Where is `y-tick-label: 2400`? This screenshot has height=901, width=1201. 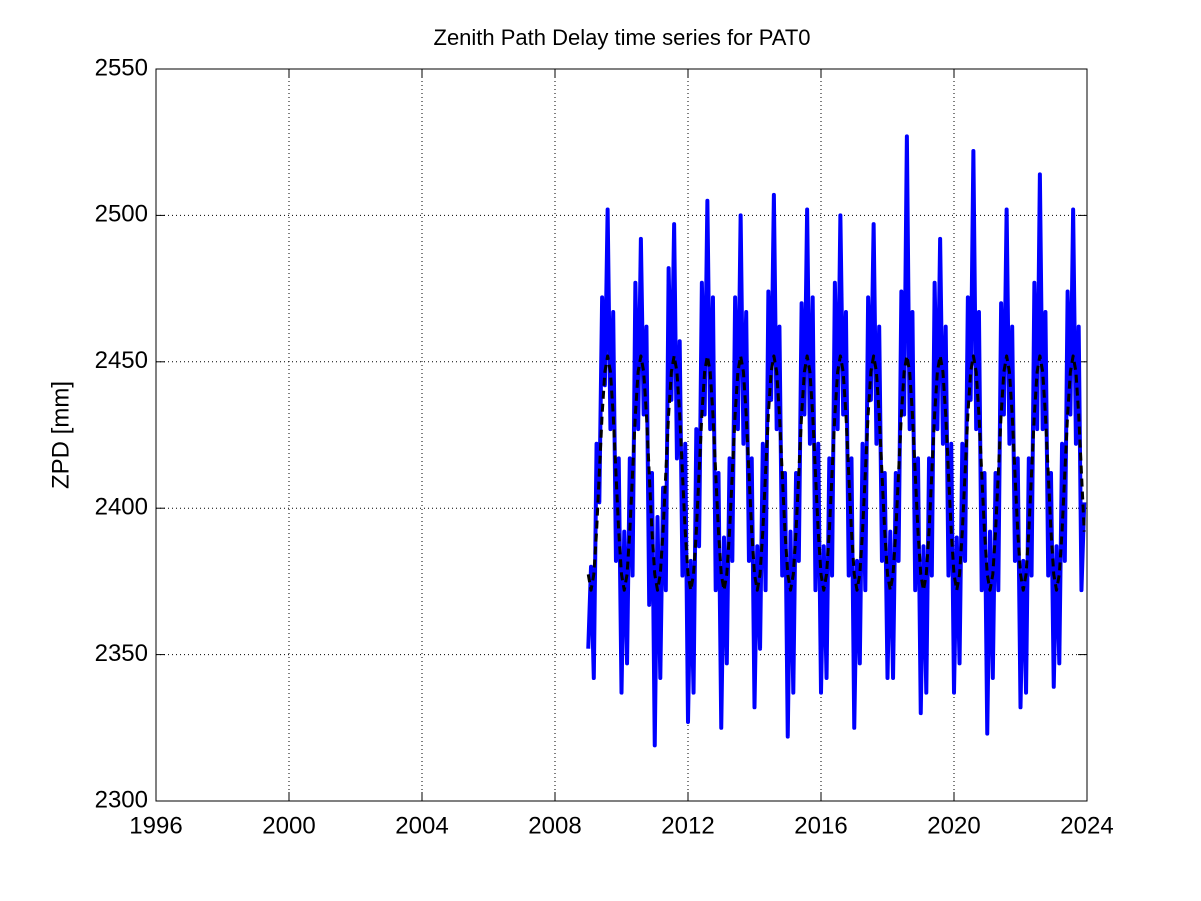
y-tick-label: 2400 is located at coordinates (121, 507).